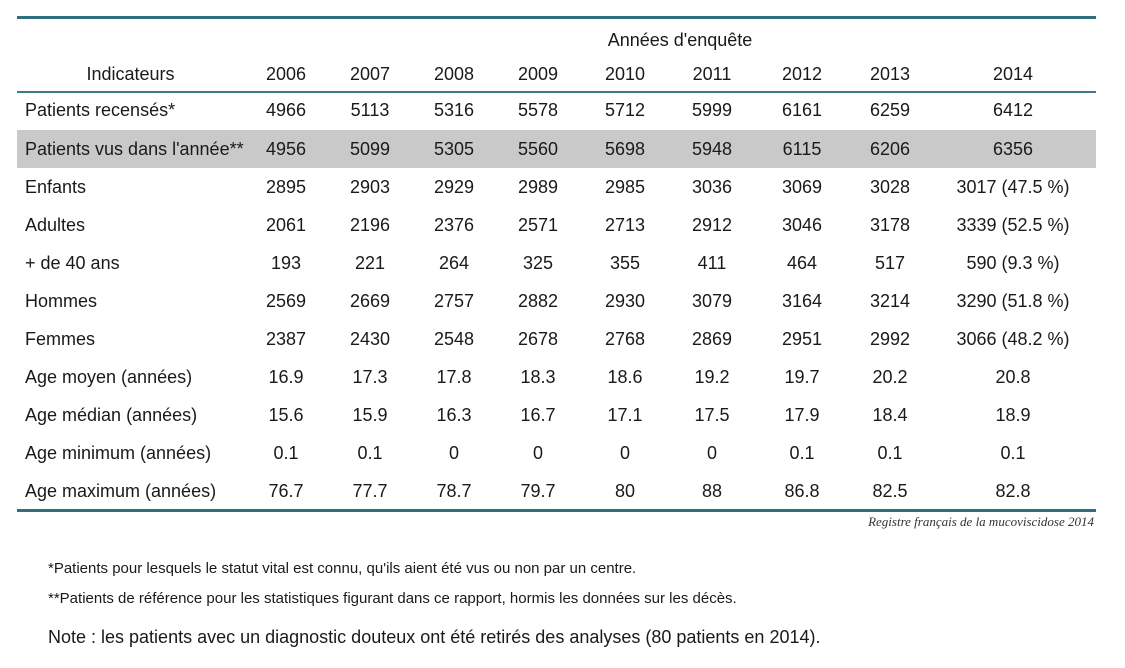  What do you see at coordinates (890, 414) in the screenshot?
I see `table-cell: 18.4` at bounding box center [890, 414].